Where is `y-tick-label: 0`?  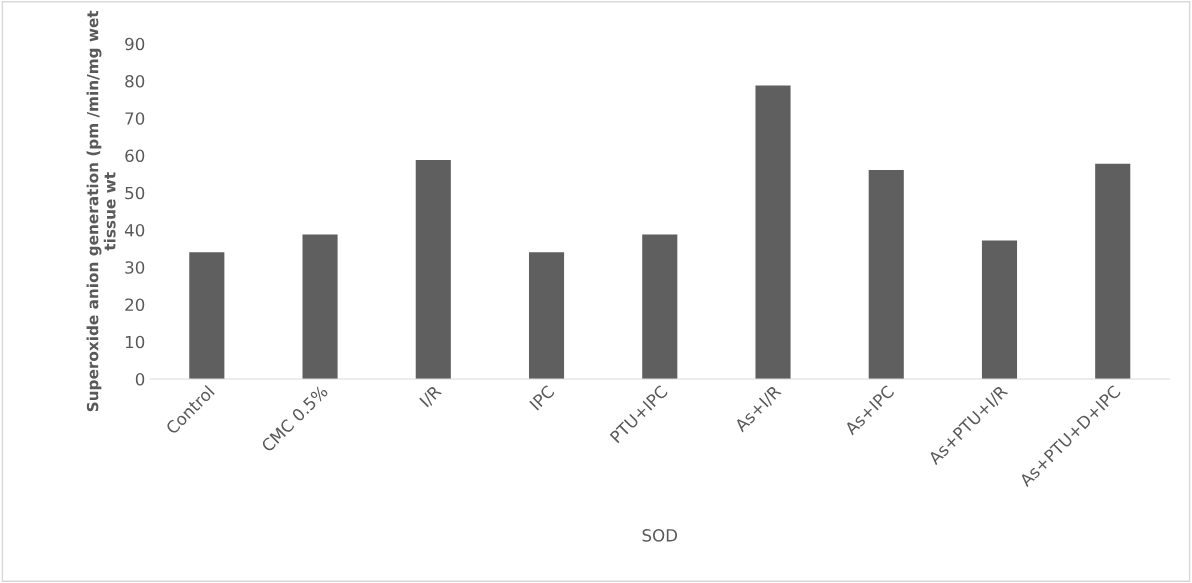
y-tick-label: 0 is located at coordinates (140, 379).